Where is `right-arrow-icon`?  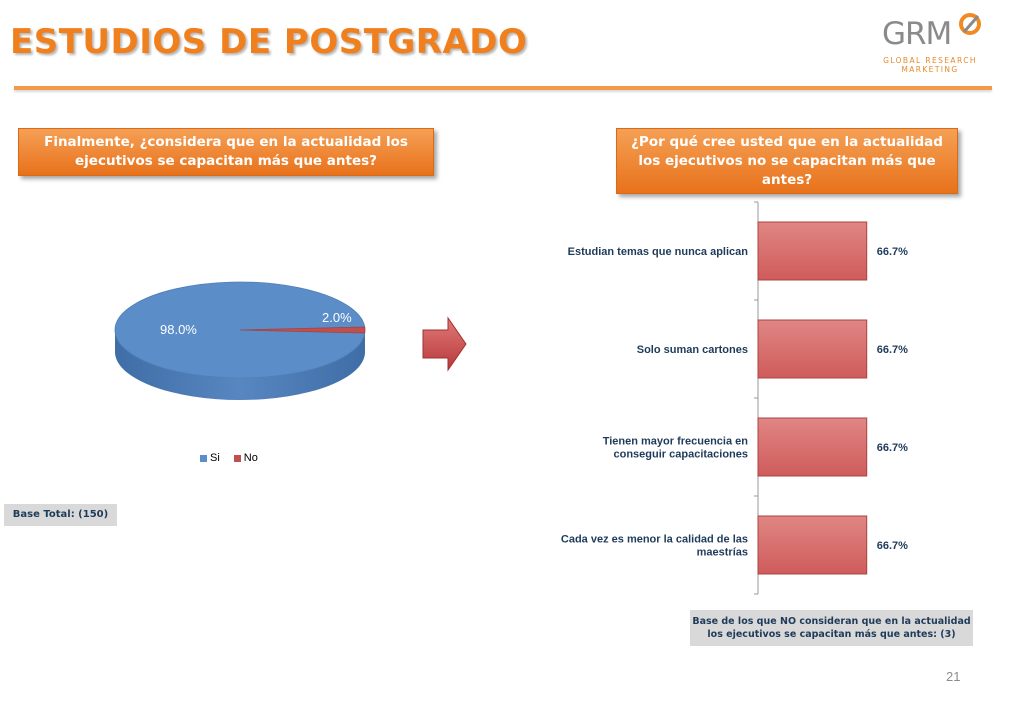
right-arrow-icon is located at coordinates (444, 344).